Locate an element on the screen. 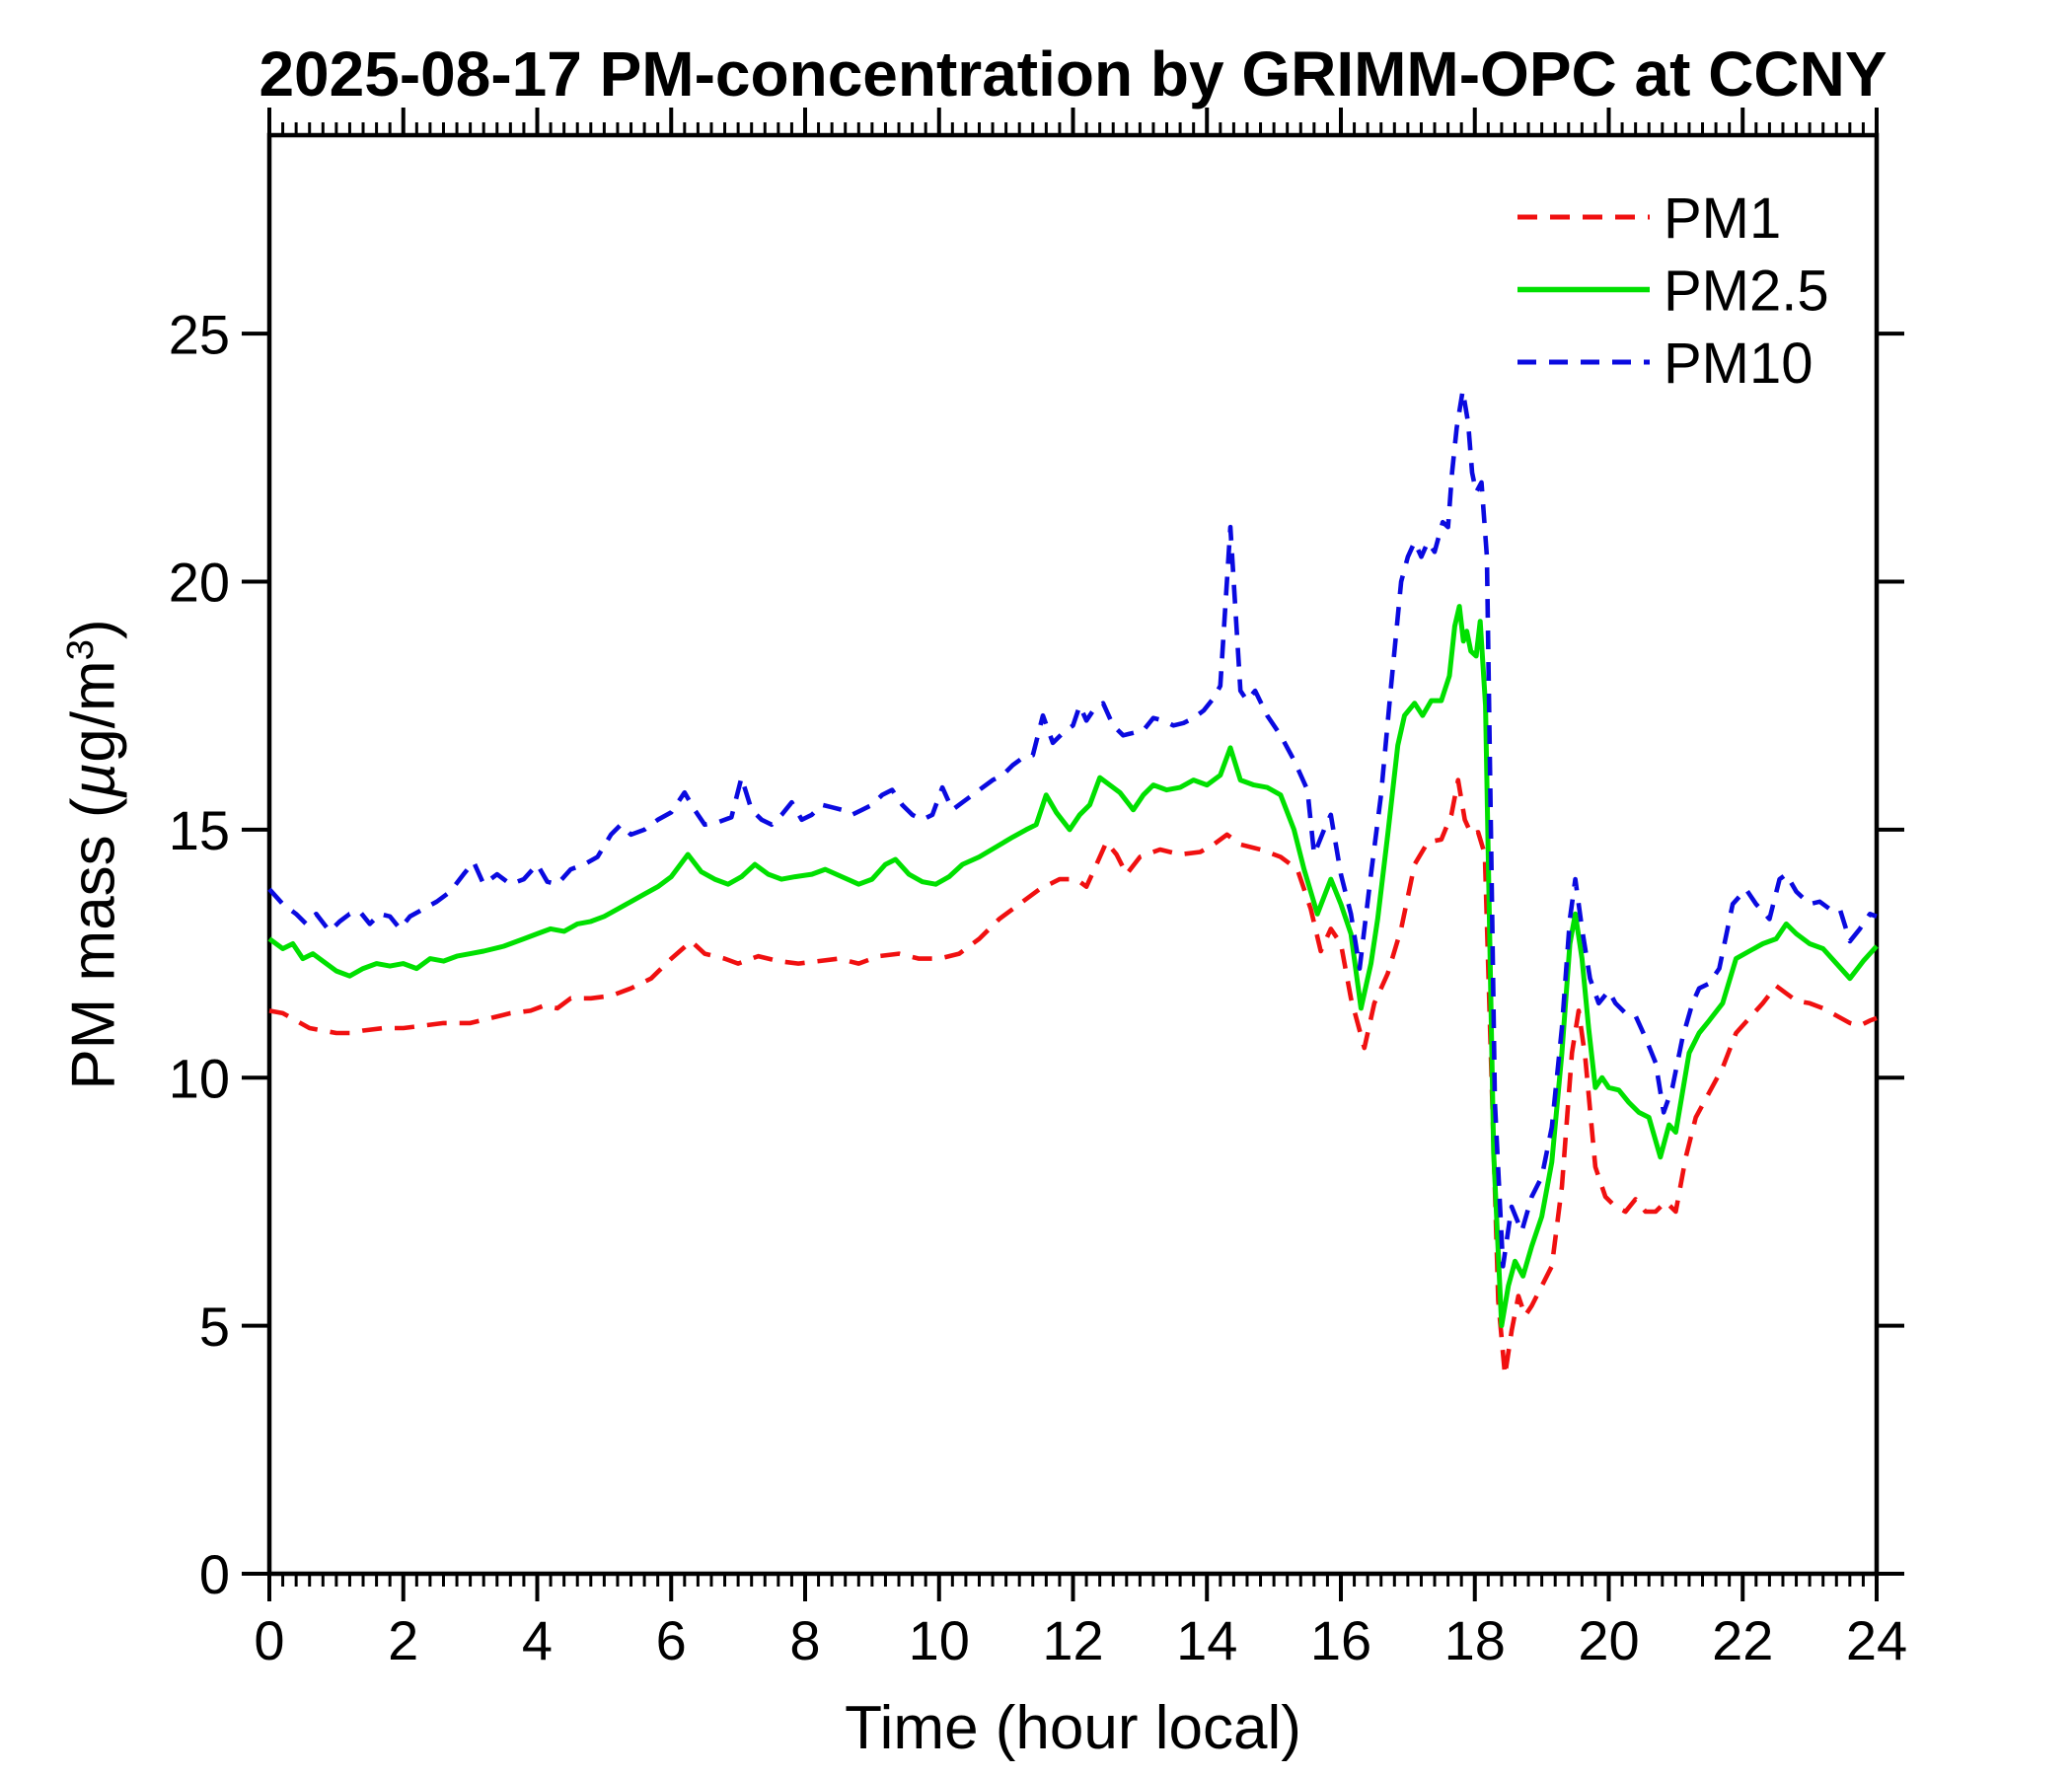  legend-label-pm1: PM1 is located at coordinates (1722, 218).